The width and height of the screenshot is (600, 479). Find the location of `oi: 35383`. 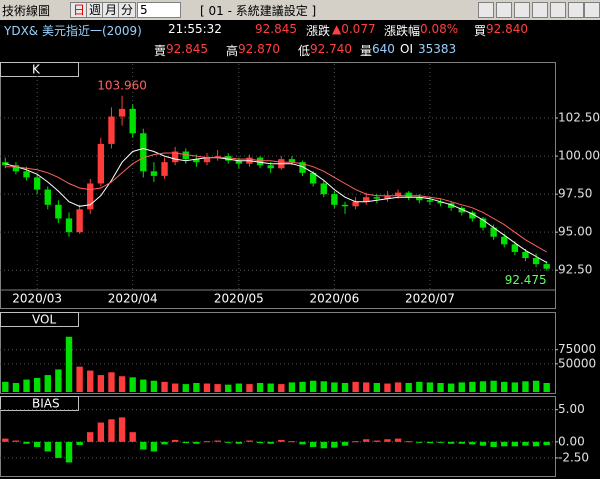

oi: 35383 is located at coordinates (437, 49).